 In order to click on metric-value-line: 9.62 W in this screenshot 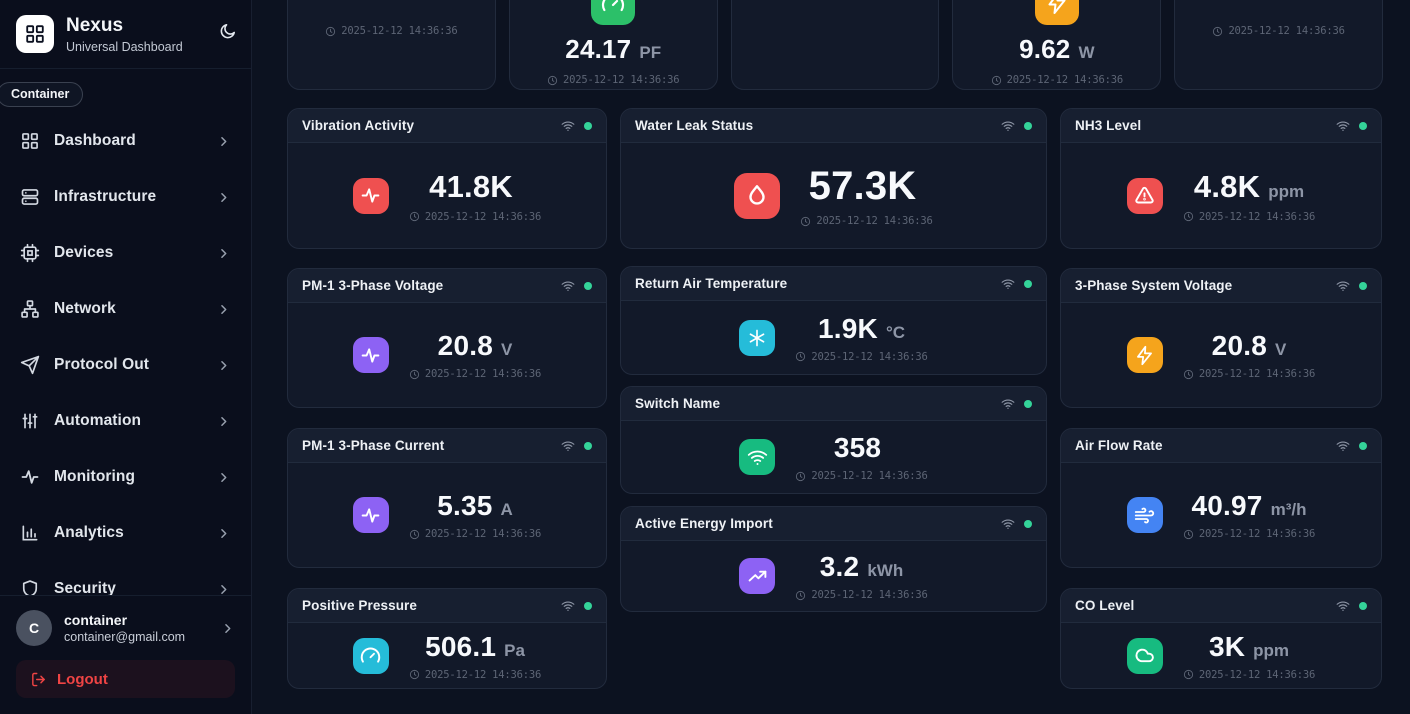, I will do `click(1056, 49)`.